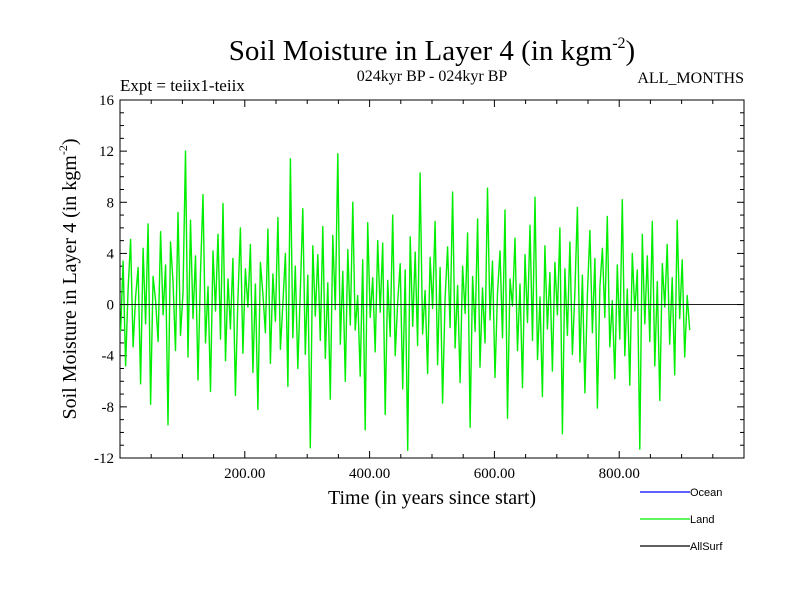  What do you see at coordinates (432, 76) in the screenshot?
I see `period-label: 024kyr BP - 024kyr BP` at bounding box center [432, 76].